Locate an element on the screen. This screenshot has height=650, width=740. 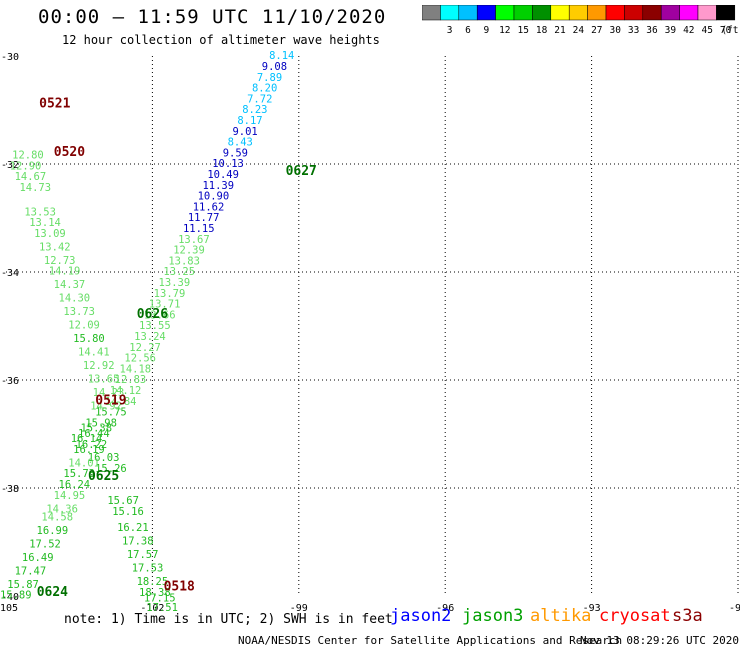
wave-height-label: 16.22 is located at coordinates (92, 445).